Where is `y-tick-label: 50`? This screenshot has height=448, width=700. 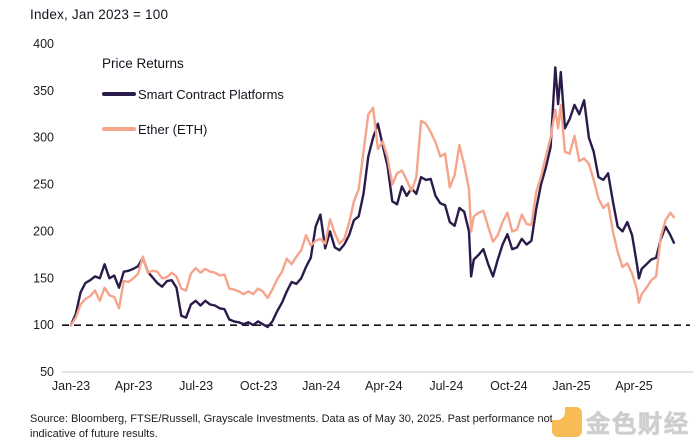 y-tick-label: 50 is located at coordinates (47, 372).